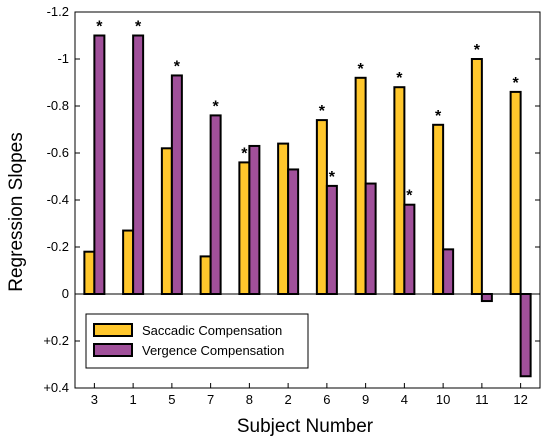 The height and width of the screenshot is (443, 550). I want to click on y-tick-label: -0.4, so click(58, 199).